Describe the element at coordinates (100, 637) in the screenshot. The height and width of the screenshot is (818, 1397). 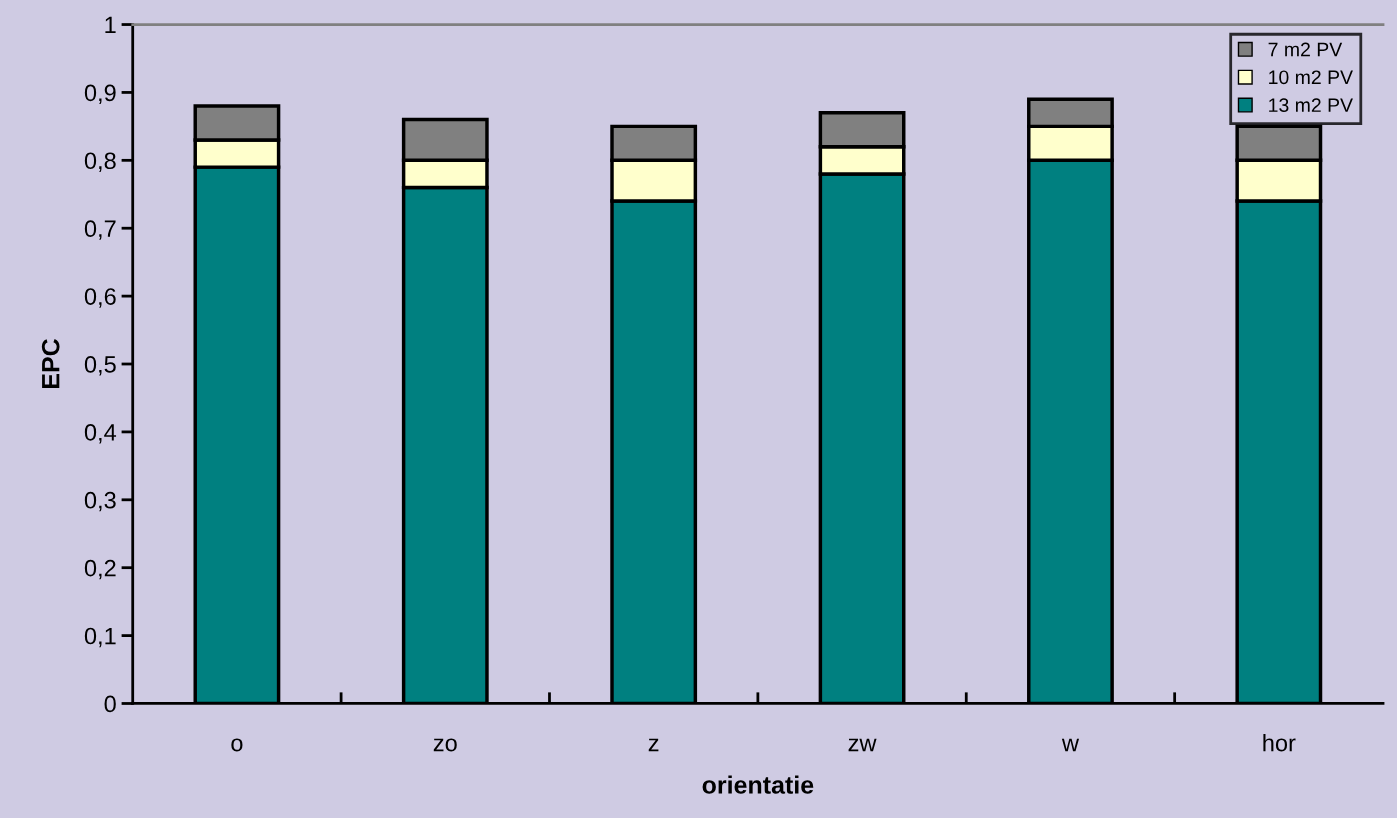
I see `y-tick-label: 0,1` at that location.